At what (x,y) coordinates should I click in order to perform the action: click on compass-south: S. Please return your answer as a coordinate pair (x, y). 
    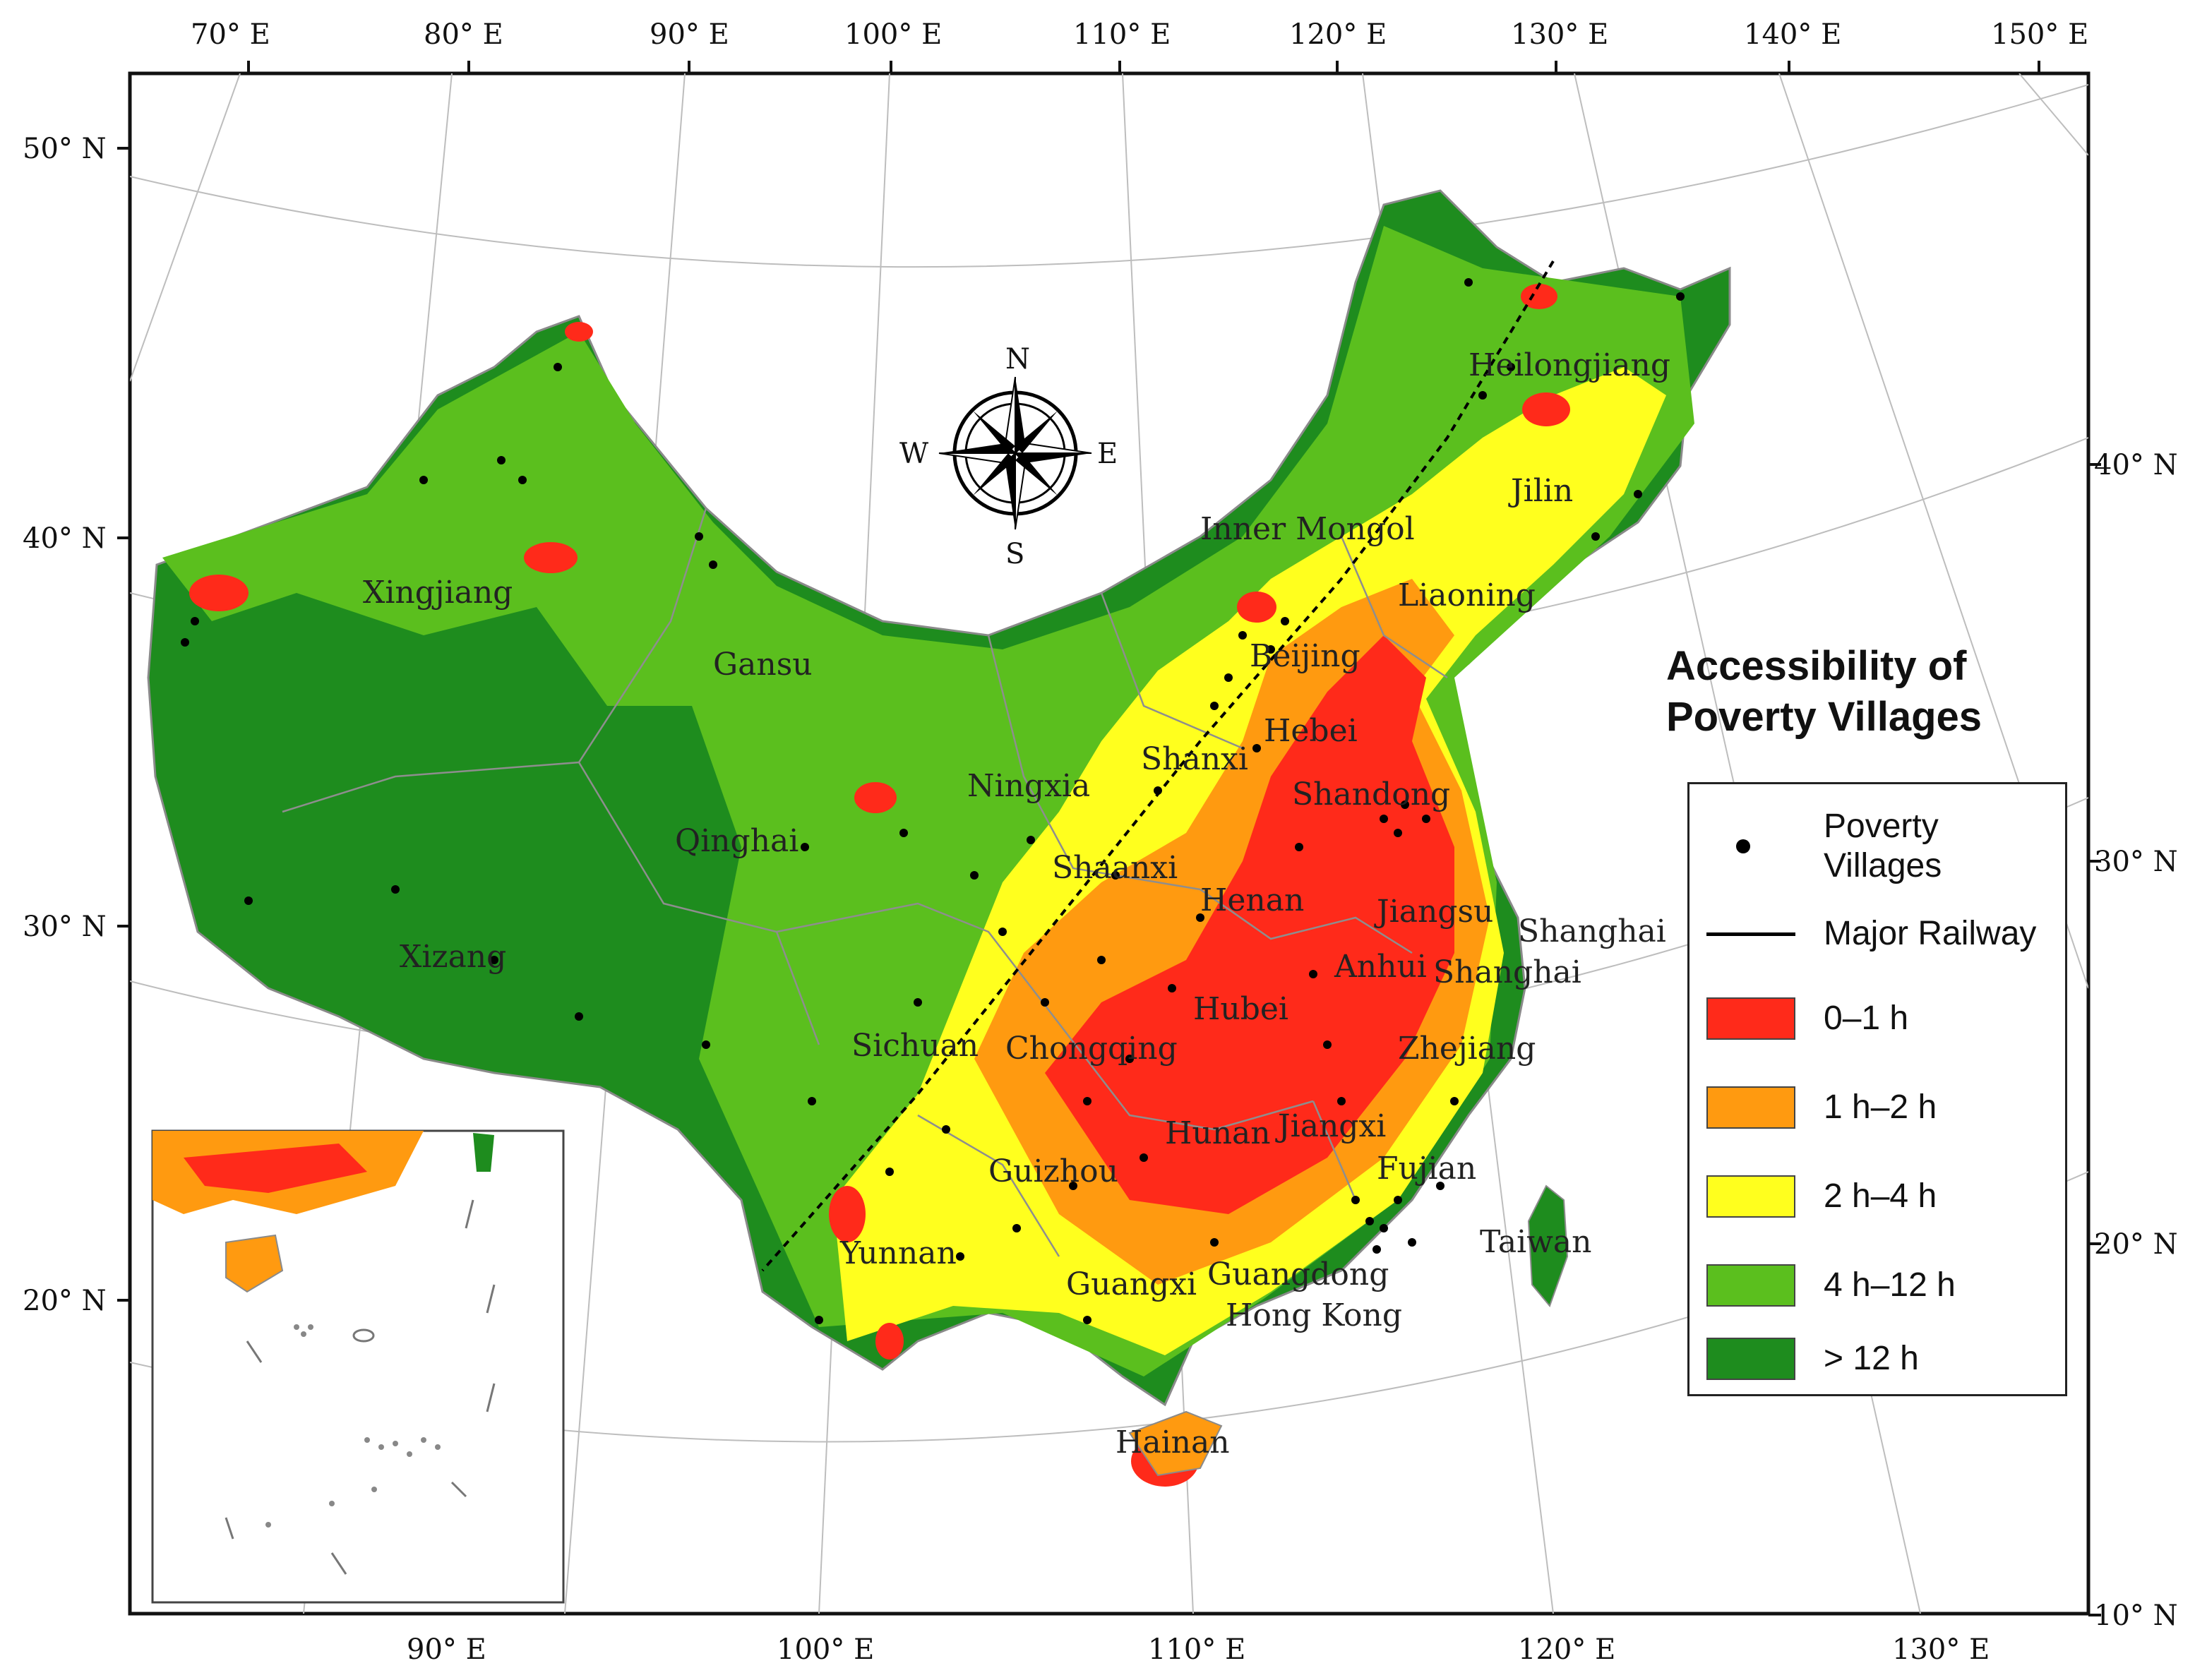
    Looking at the image, I should click on (1014, 554).